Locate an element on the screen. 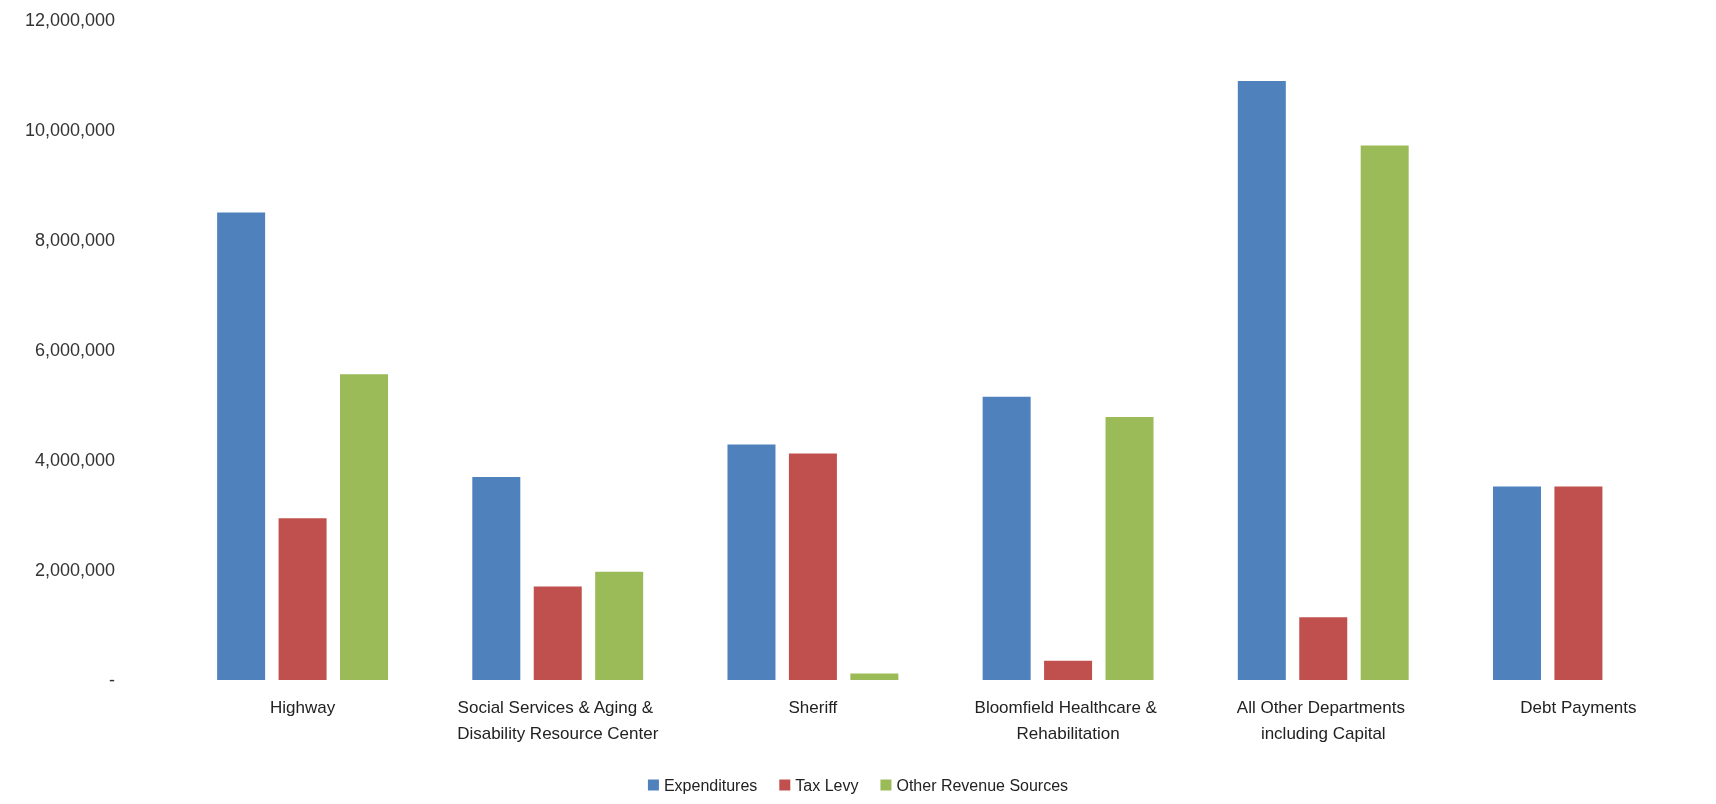 Image resolution: width=1716 pixels, height=804 pixels. x-tick-label: Sheriff is located at coordinates (813, 707).